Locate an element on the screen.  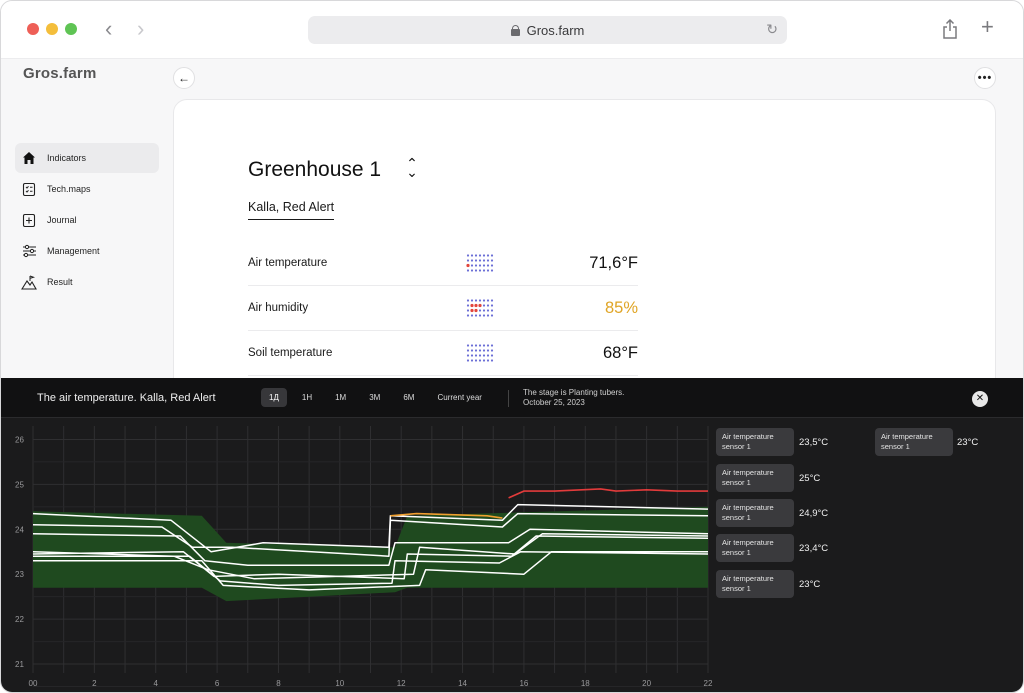
more-options-icon: ••• is located at coordinates (985, 78).